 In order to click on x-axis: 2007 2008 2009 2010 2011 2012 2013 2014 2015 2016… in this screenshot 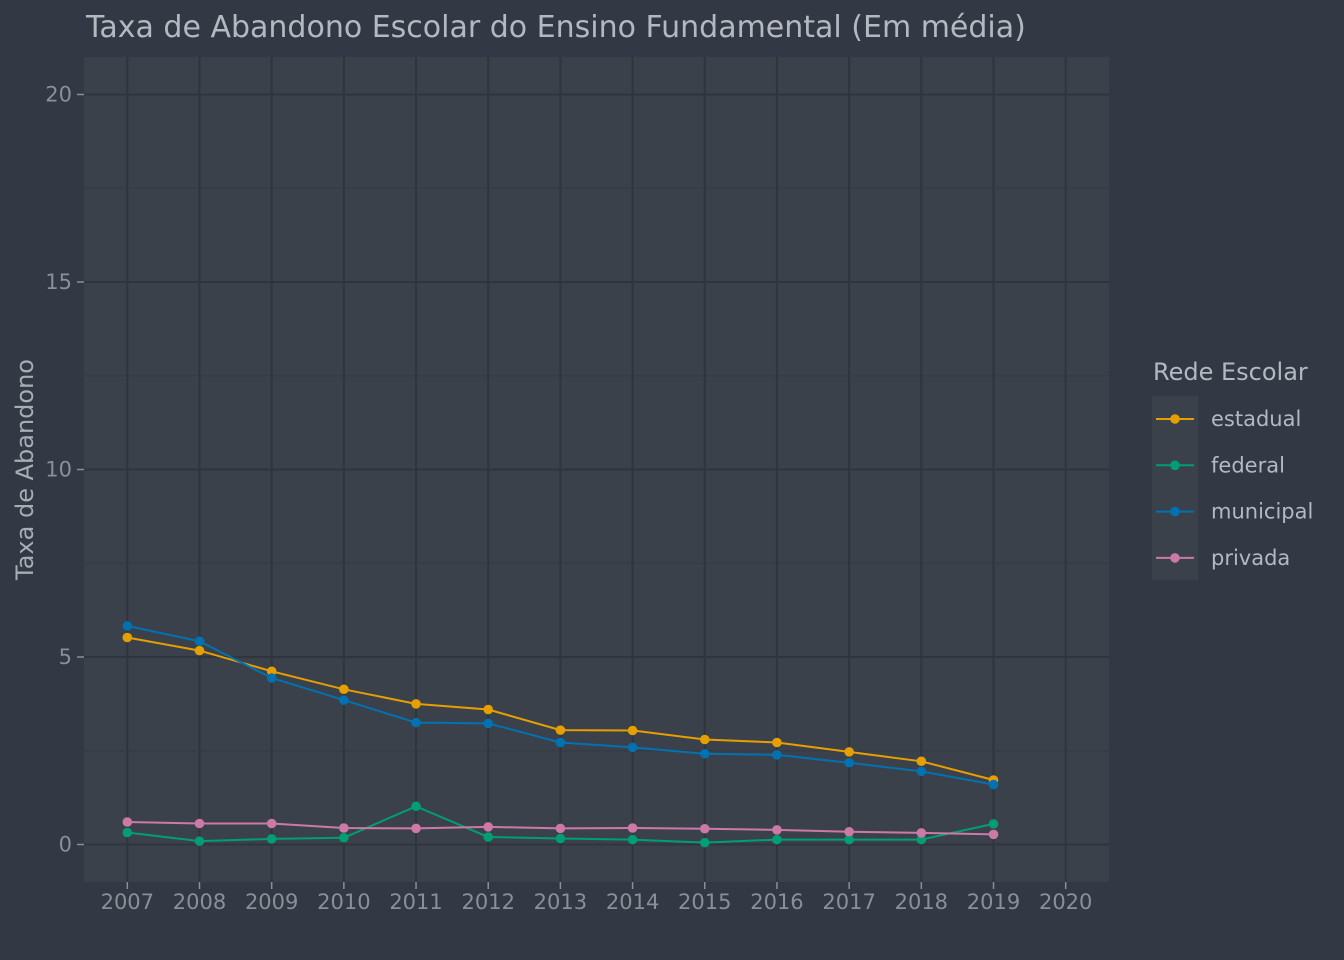, I will do `click(596, 898)`.